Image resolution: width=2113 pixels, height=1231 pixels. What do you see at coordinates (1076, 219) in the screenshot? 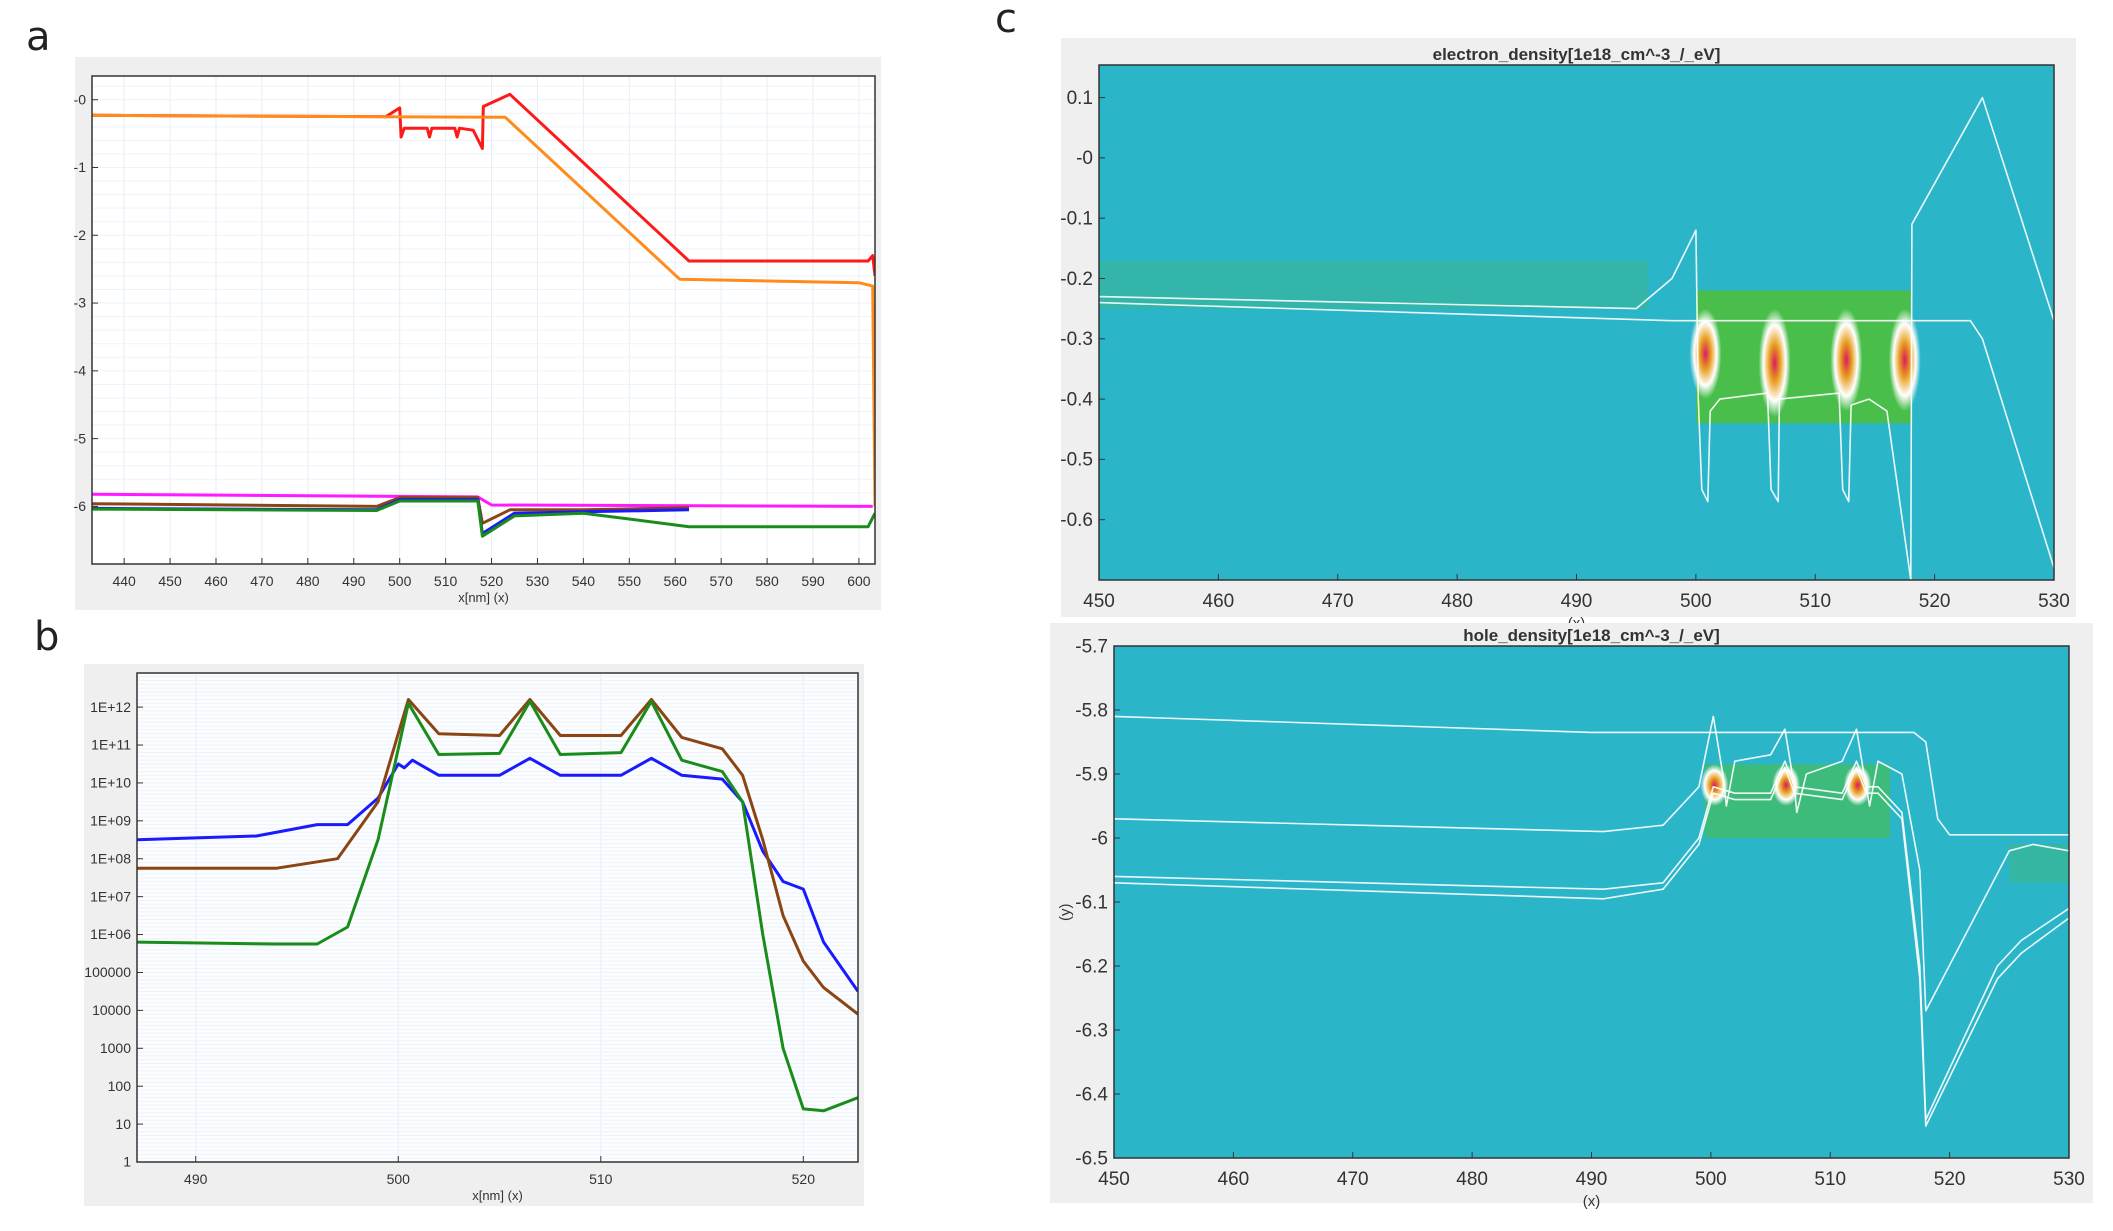
I see `y-tick-label: -0.1` at bounding box center [1076, 219].